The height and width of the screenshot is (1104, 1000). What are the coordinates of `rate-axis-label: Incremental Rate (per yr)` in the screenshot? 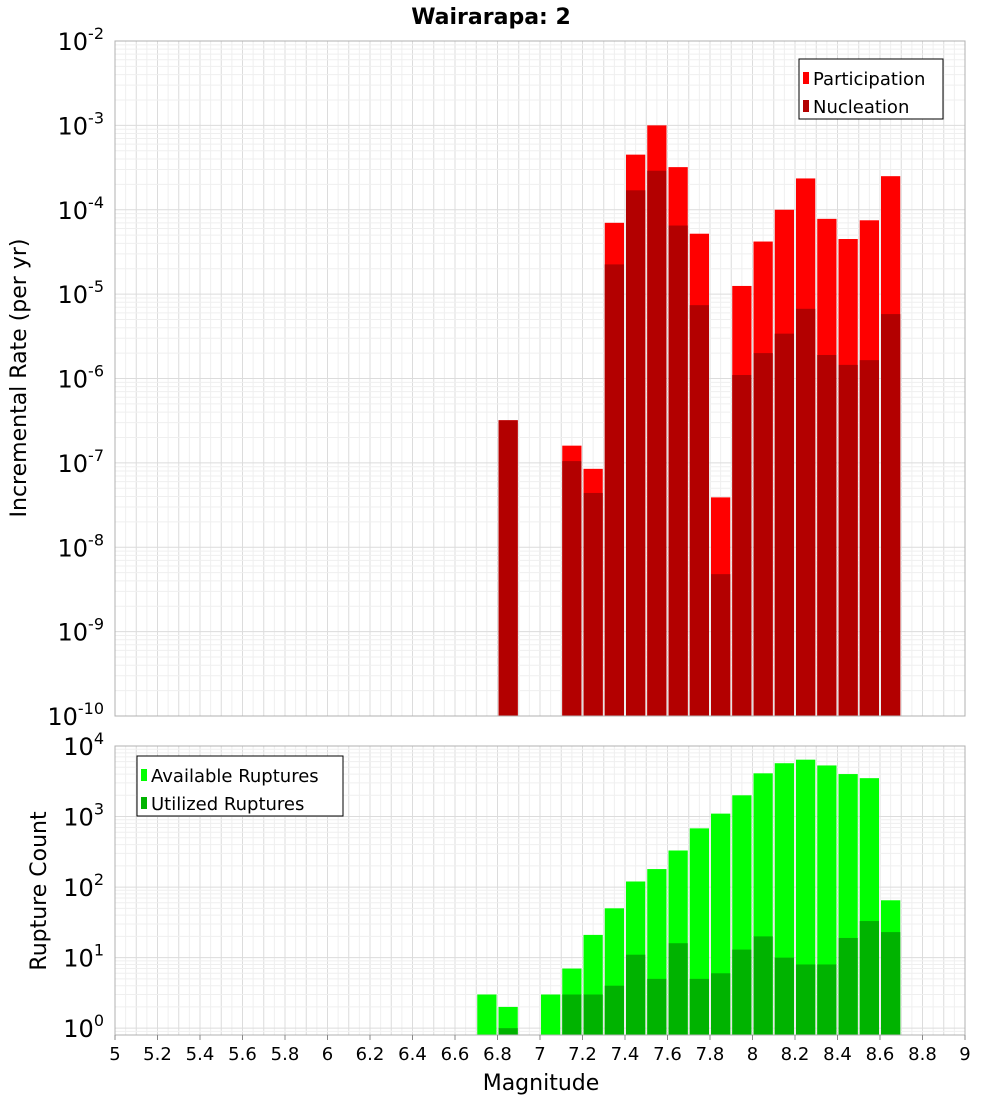 It's located at (19, 378).